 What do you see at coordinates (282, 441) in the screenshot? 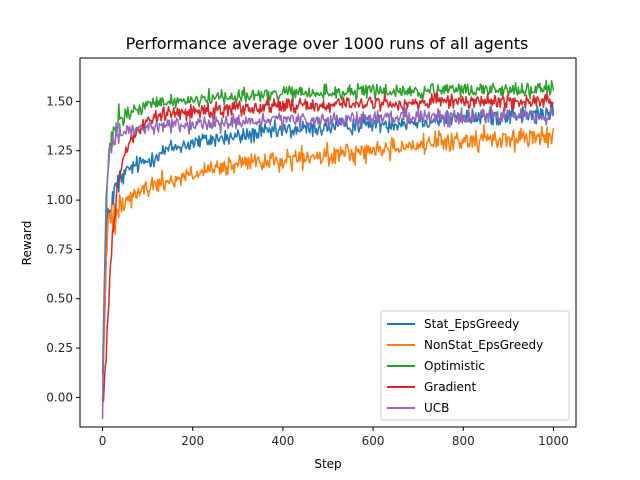
I see `x-tick-label: 400` at bounding box center [282, 441].